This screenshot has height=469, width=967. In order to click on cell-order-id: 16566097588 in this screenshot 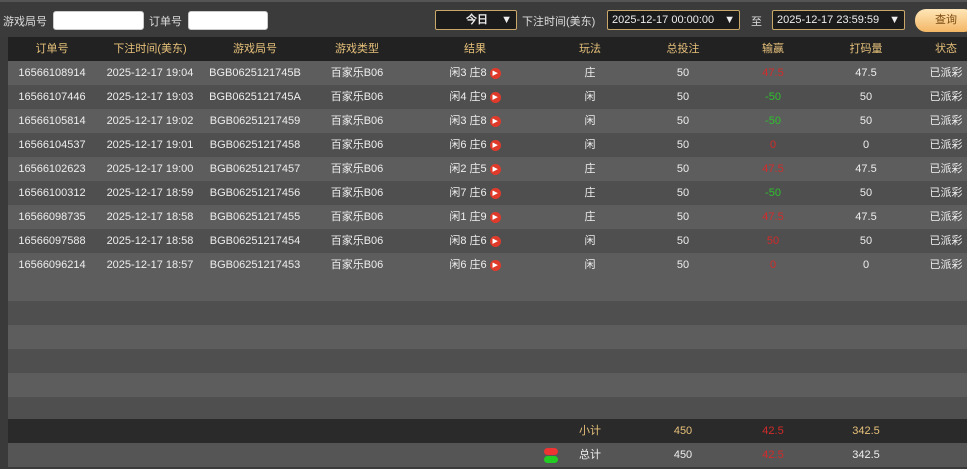, I will do `click(52, 241)`.